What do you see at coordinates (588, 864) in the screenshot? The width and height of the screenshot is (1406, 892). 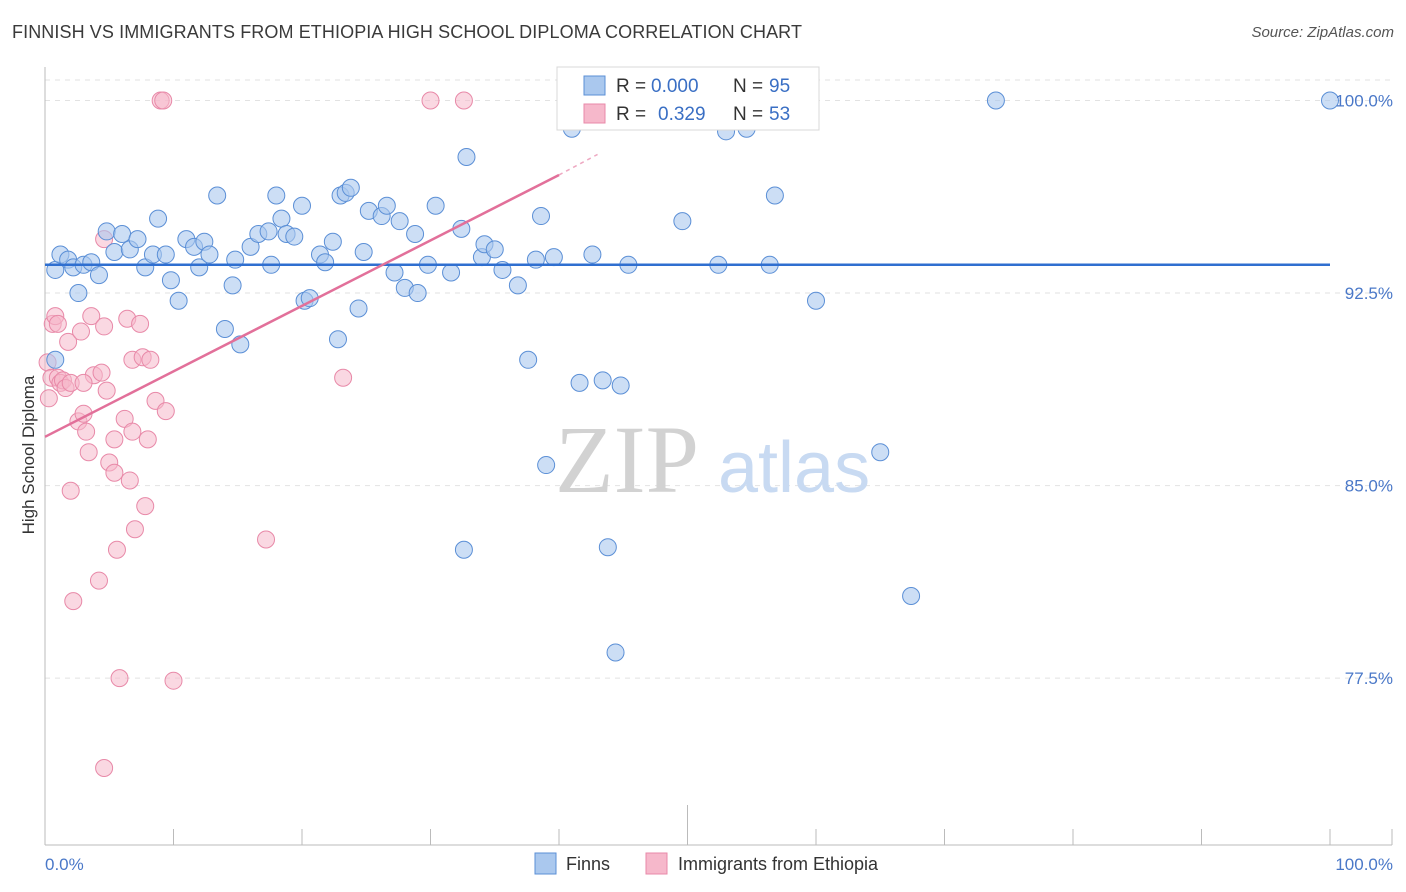 I see `bottom-legend-finns-label: Finns` at bounding box center [588, 864].